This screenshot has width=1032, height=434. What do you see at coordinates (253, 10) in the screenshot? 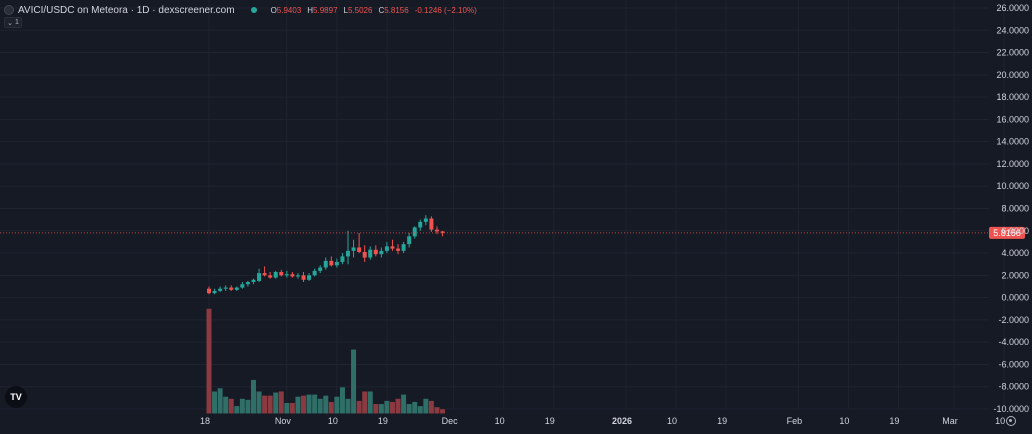
I see `status-dot-icon` at bounding box center [253, 10].